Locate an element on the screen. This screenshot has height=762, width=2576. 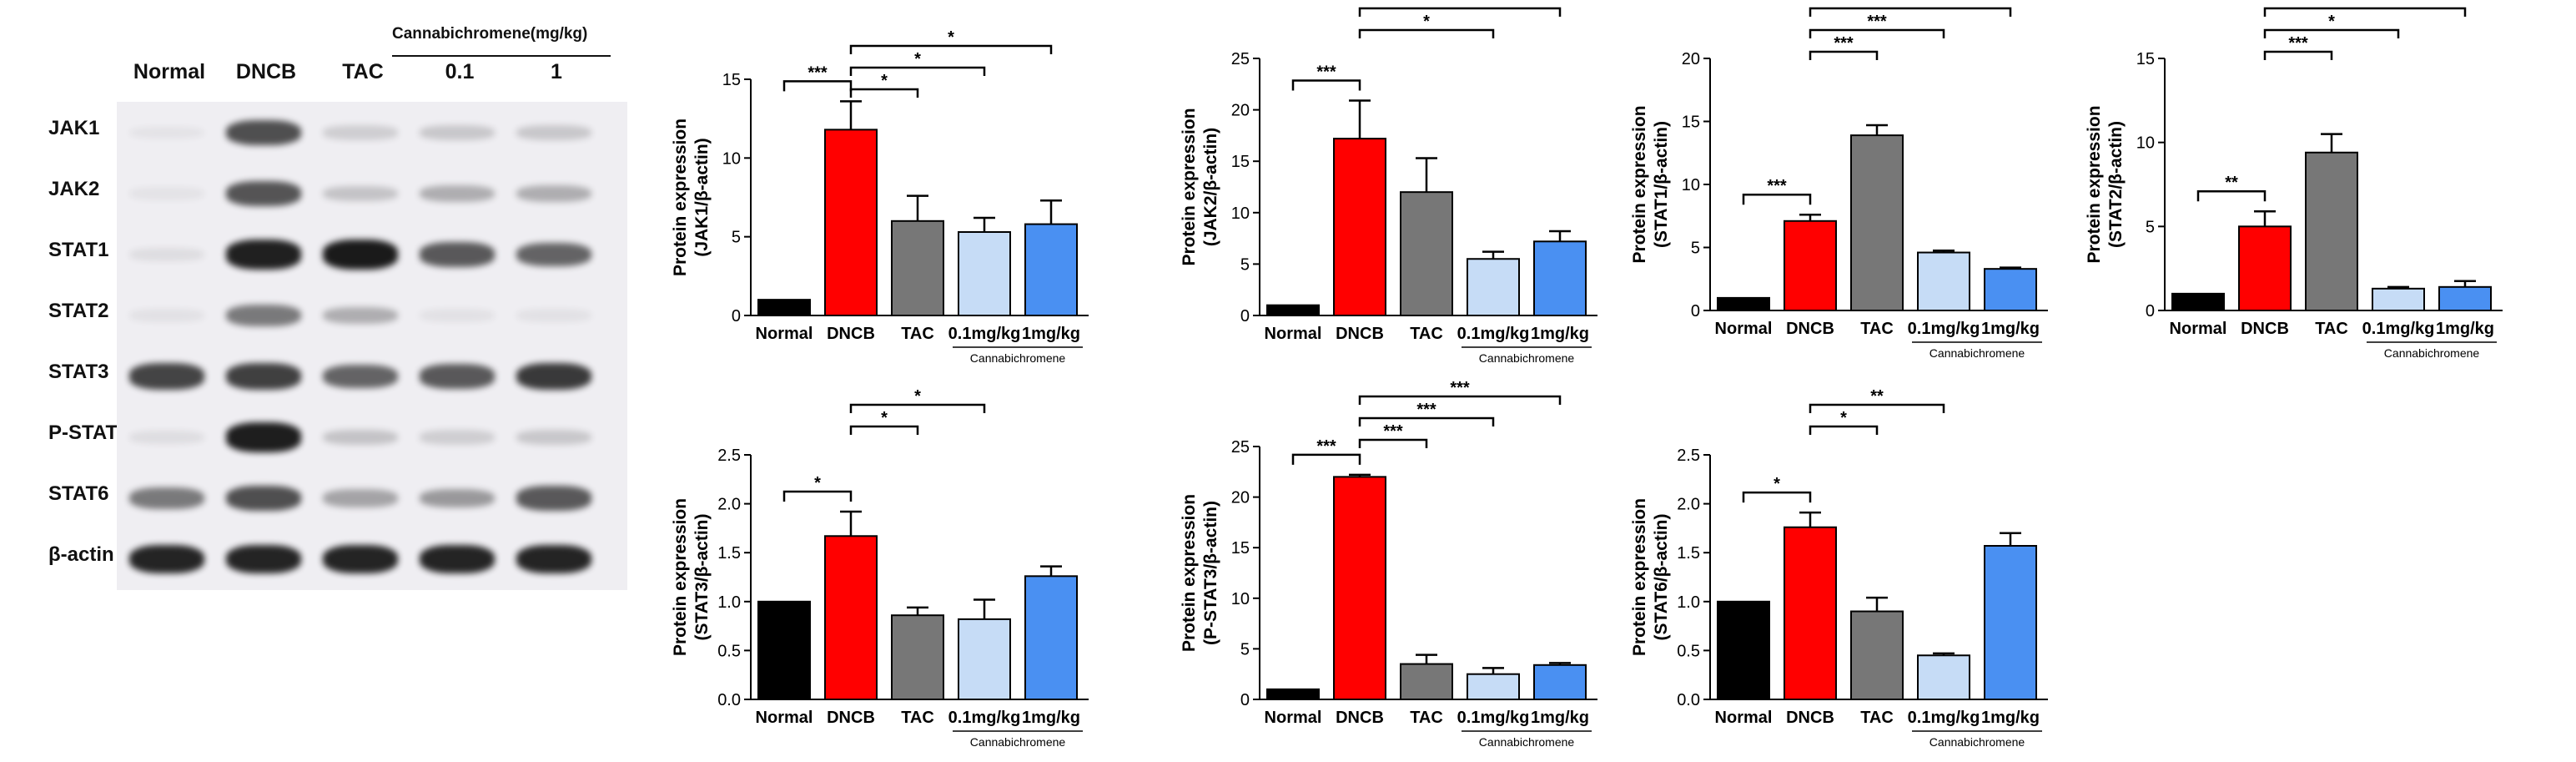
blot-row-label: STAT3 is located at coordinates (78, 372).